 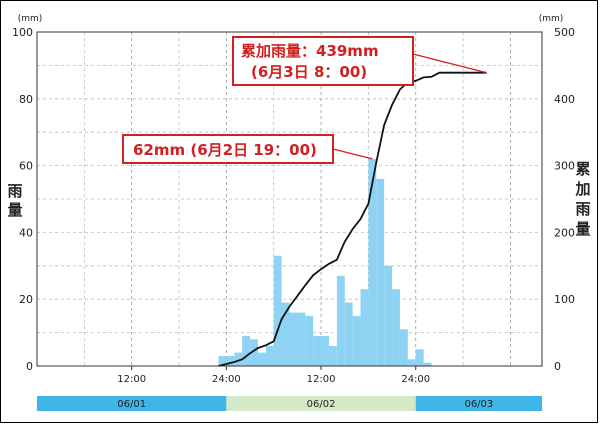 I want to click on right-tick-label: 400, so click(x=564, y=99).